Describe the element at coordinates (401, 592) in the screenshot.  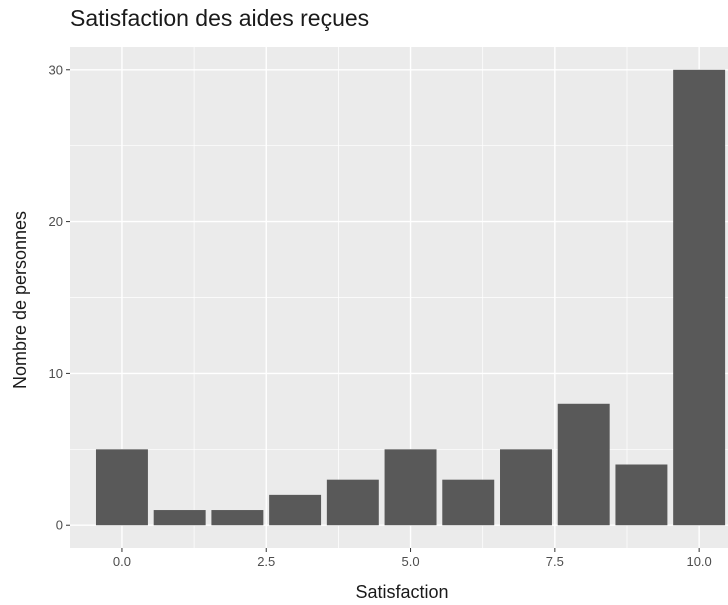
I see `x-axis-title: Satisfaction` at that location.